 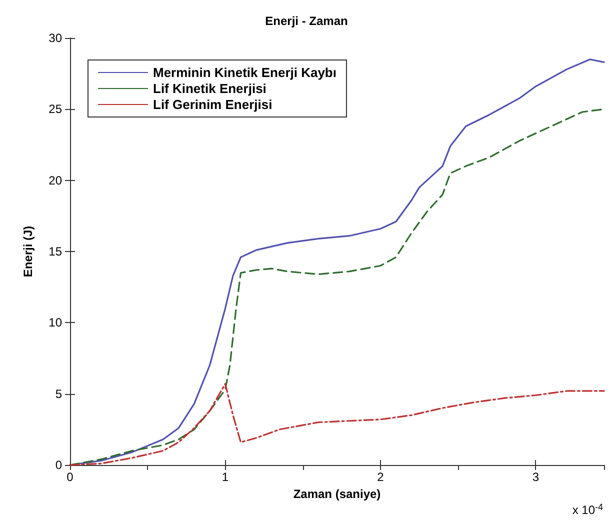 I want to click on x-tick-label: 3, so click(x=536, y=477).